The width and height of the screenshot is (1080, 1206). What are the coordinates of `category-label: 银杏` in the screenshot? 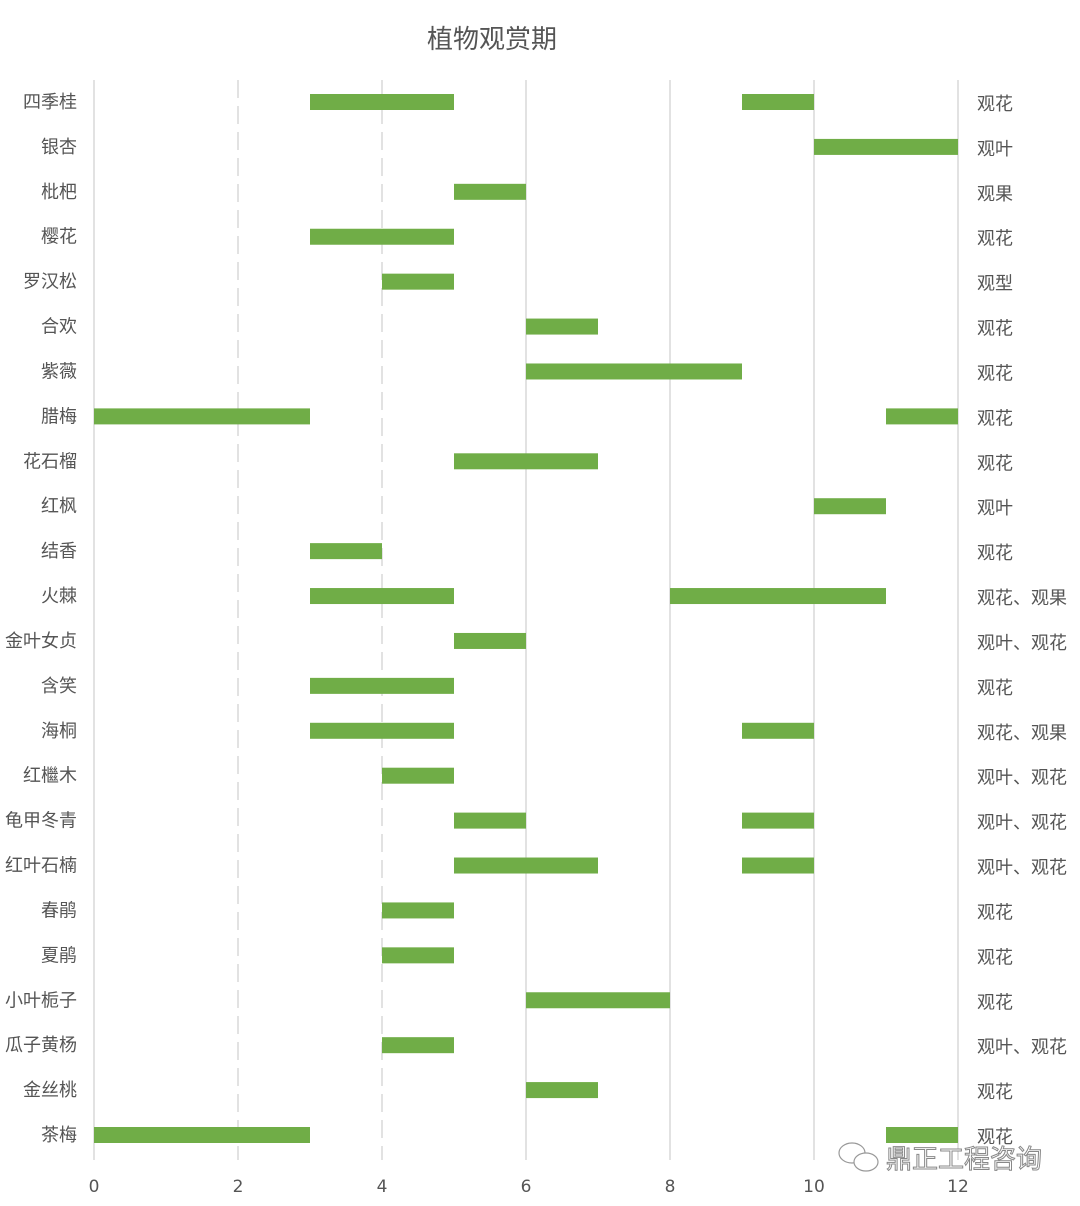 It's located at (59, 147).